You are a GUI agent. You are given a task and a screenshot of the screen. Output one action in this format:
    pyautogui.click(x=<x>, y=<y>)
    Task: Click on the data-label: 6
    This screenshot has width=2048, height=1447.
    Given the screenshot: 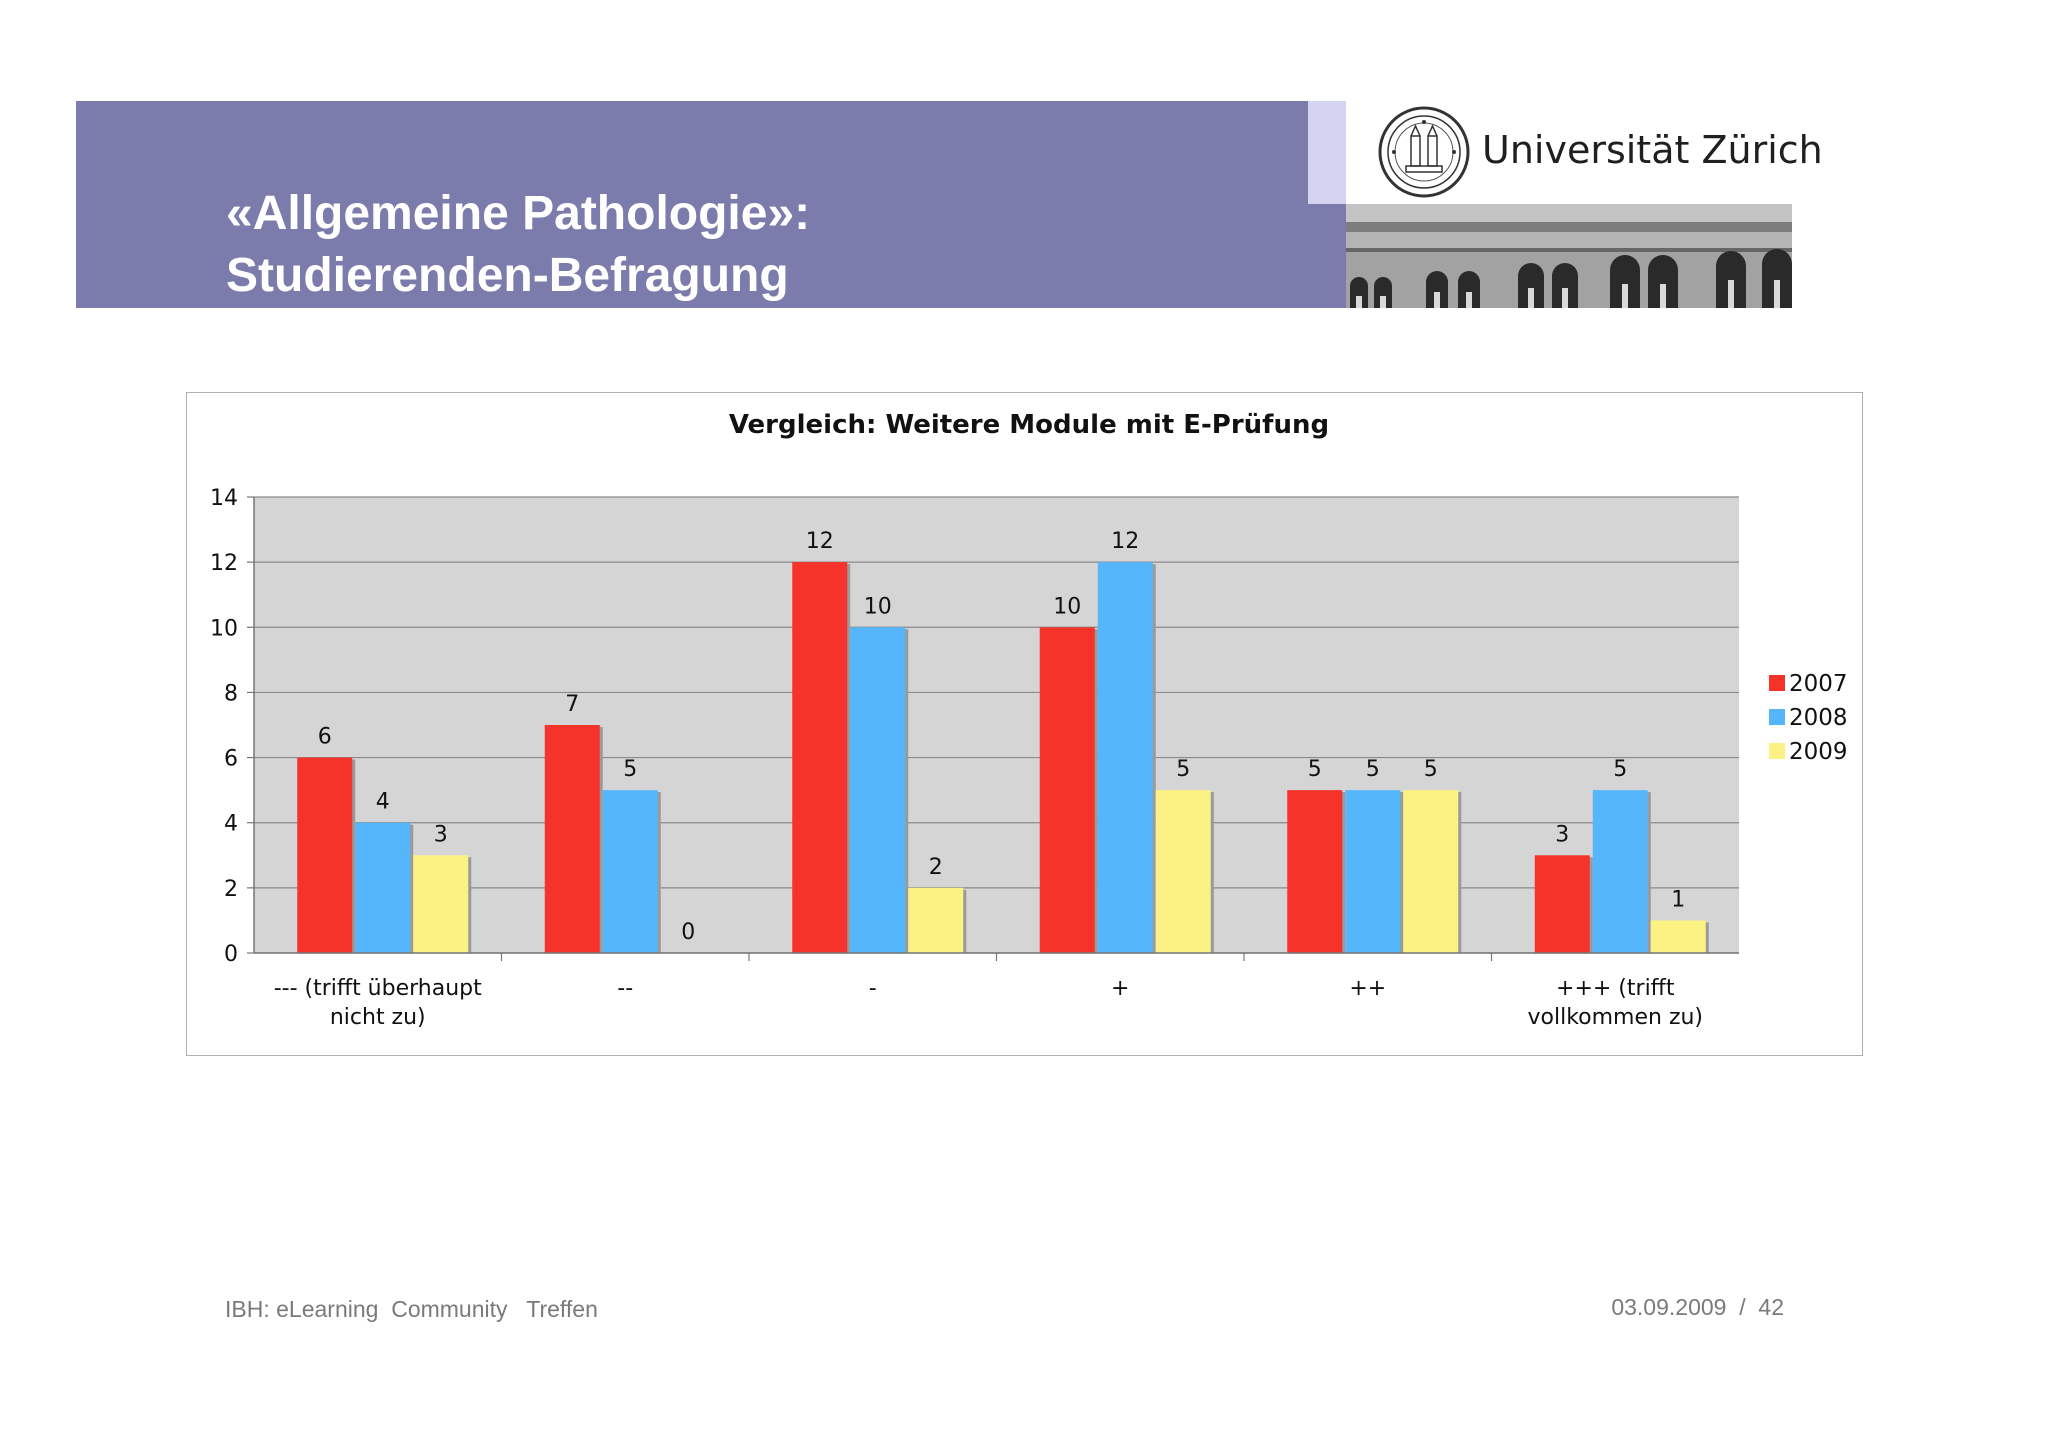 What is the action you would take?
    pyautogui.click(x=325, y=737)
    